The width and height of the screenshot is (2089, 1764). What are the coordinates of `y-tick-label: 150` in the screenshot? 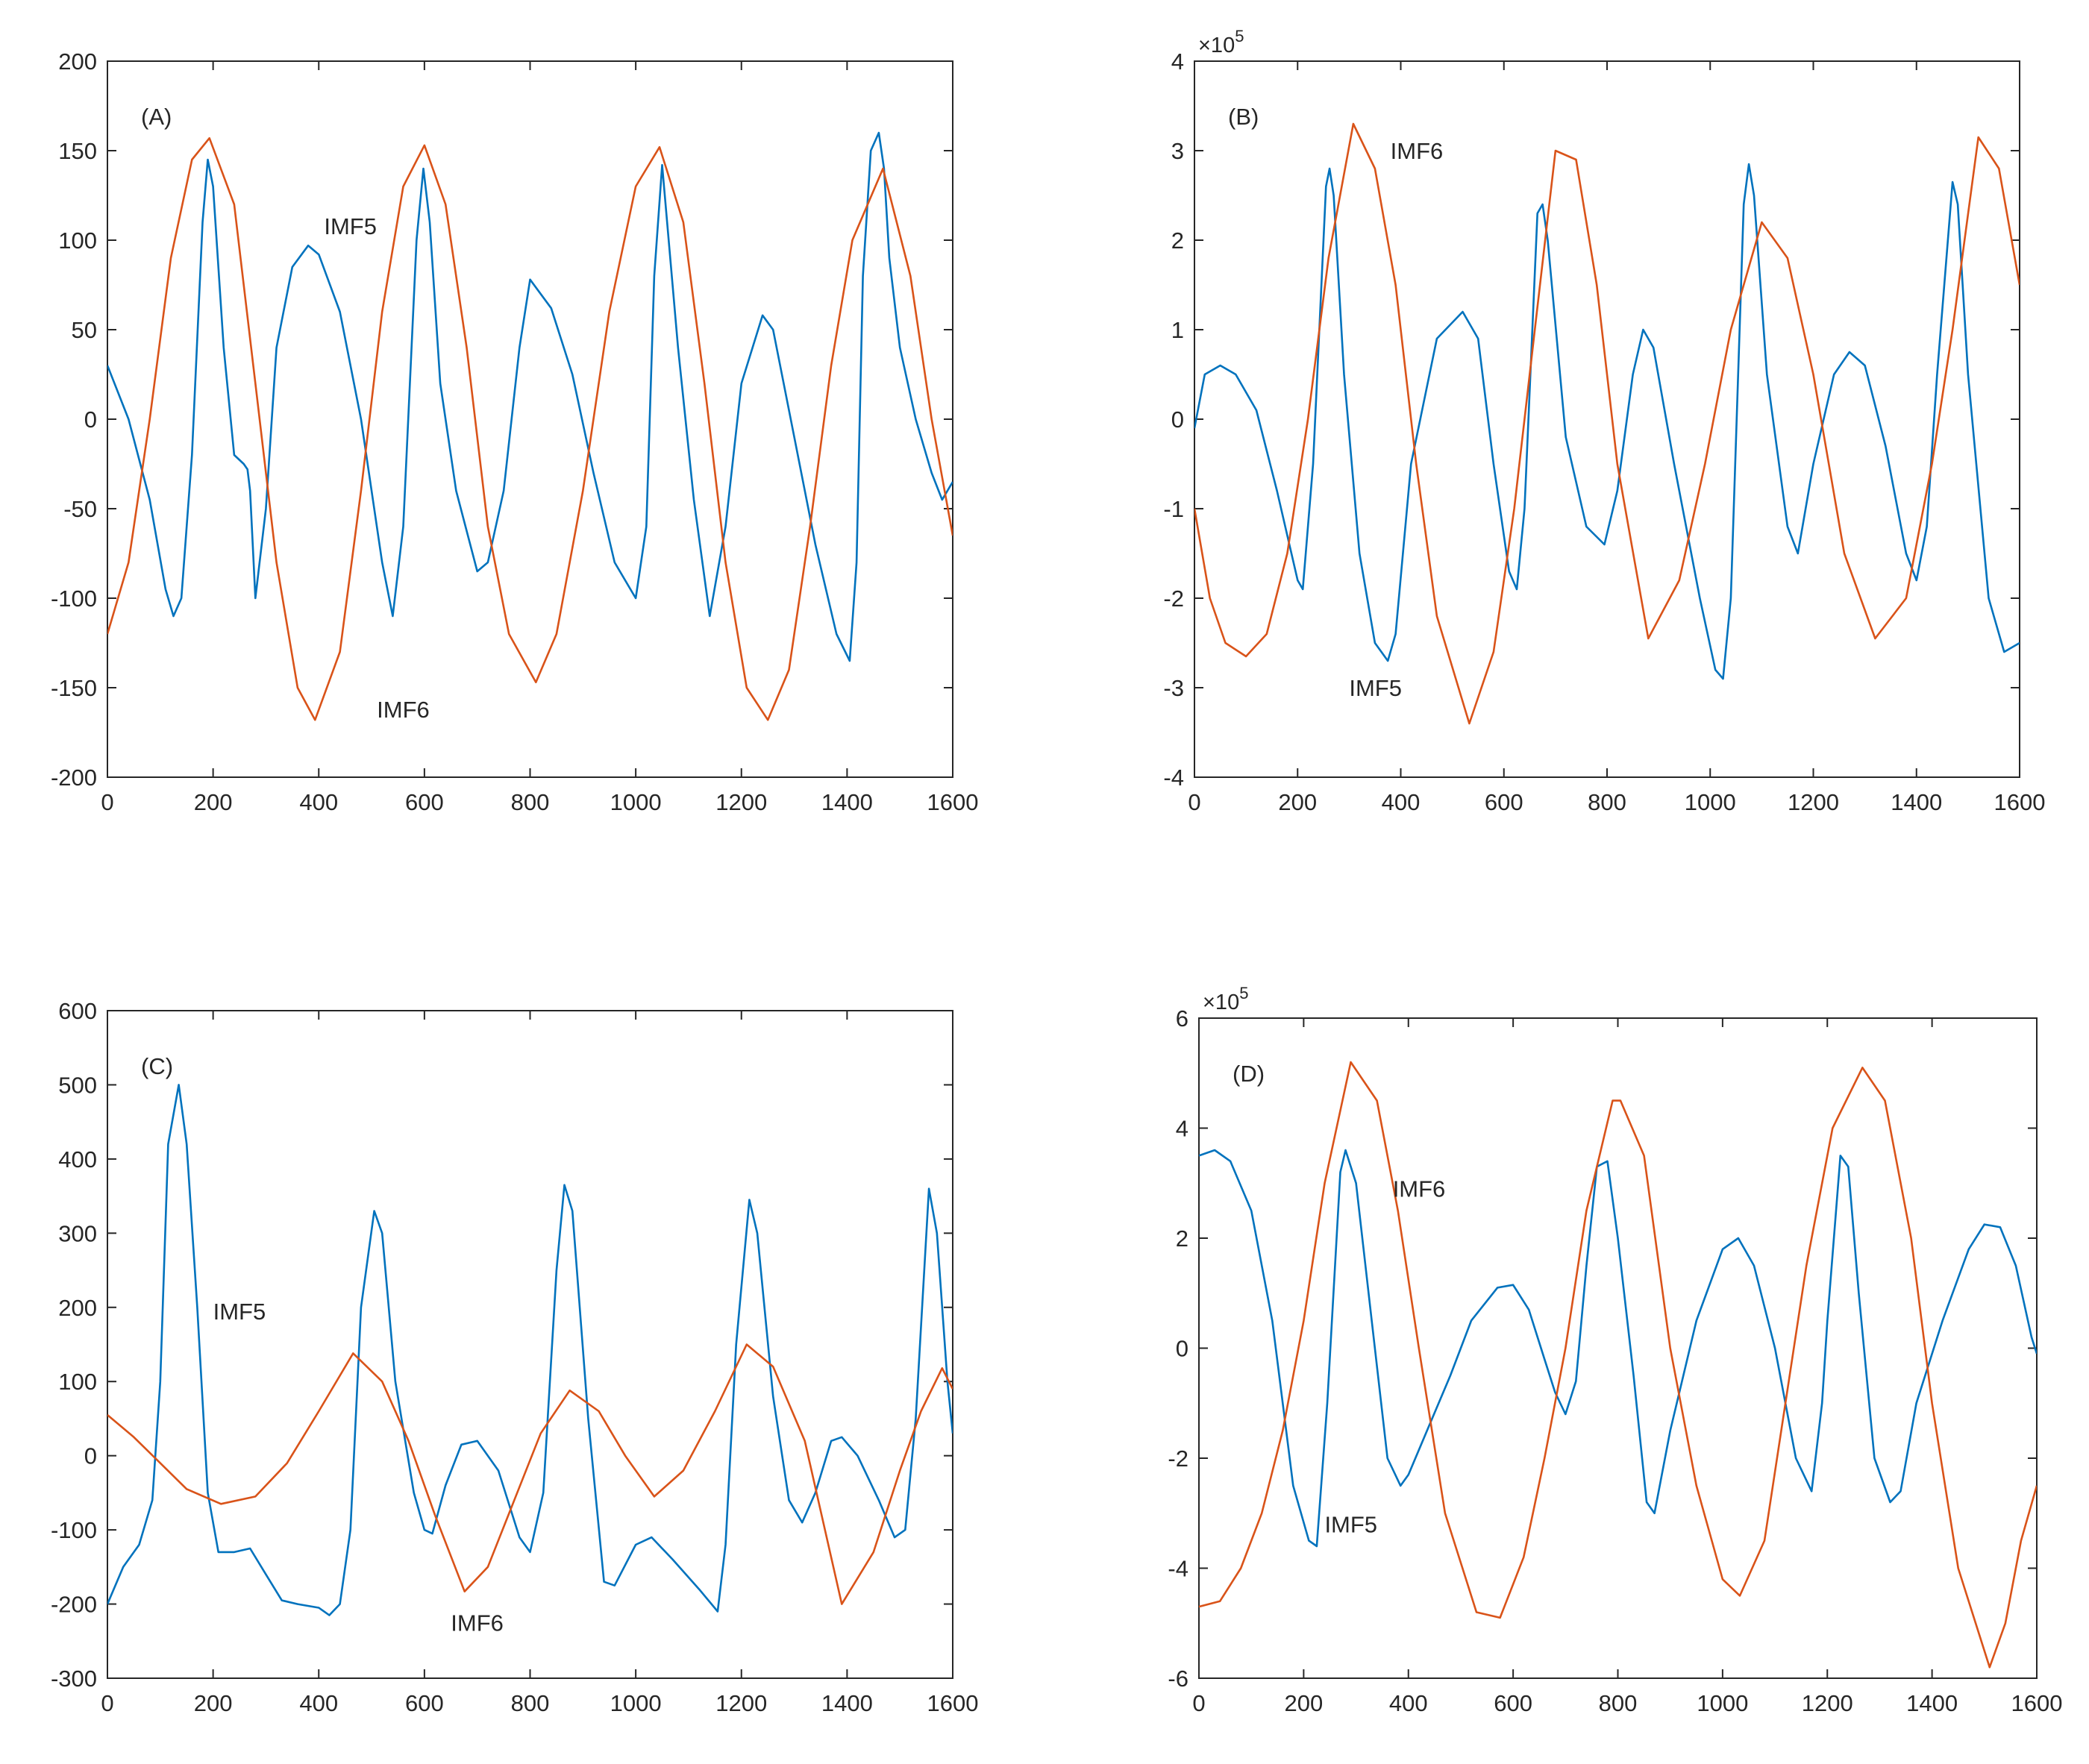 It's located at (77, 151).